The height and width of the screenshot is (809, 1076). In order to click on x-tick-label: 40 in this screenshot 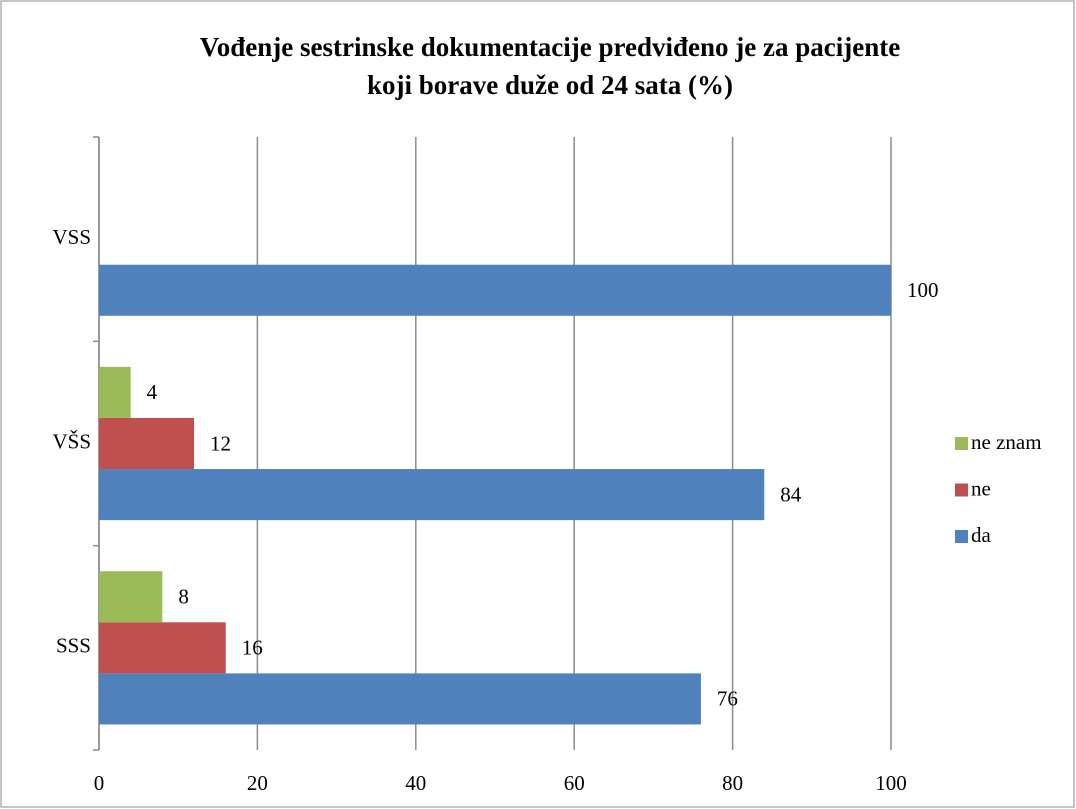, I will do `click(415, 783)`.